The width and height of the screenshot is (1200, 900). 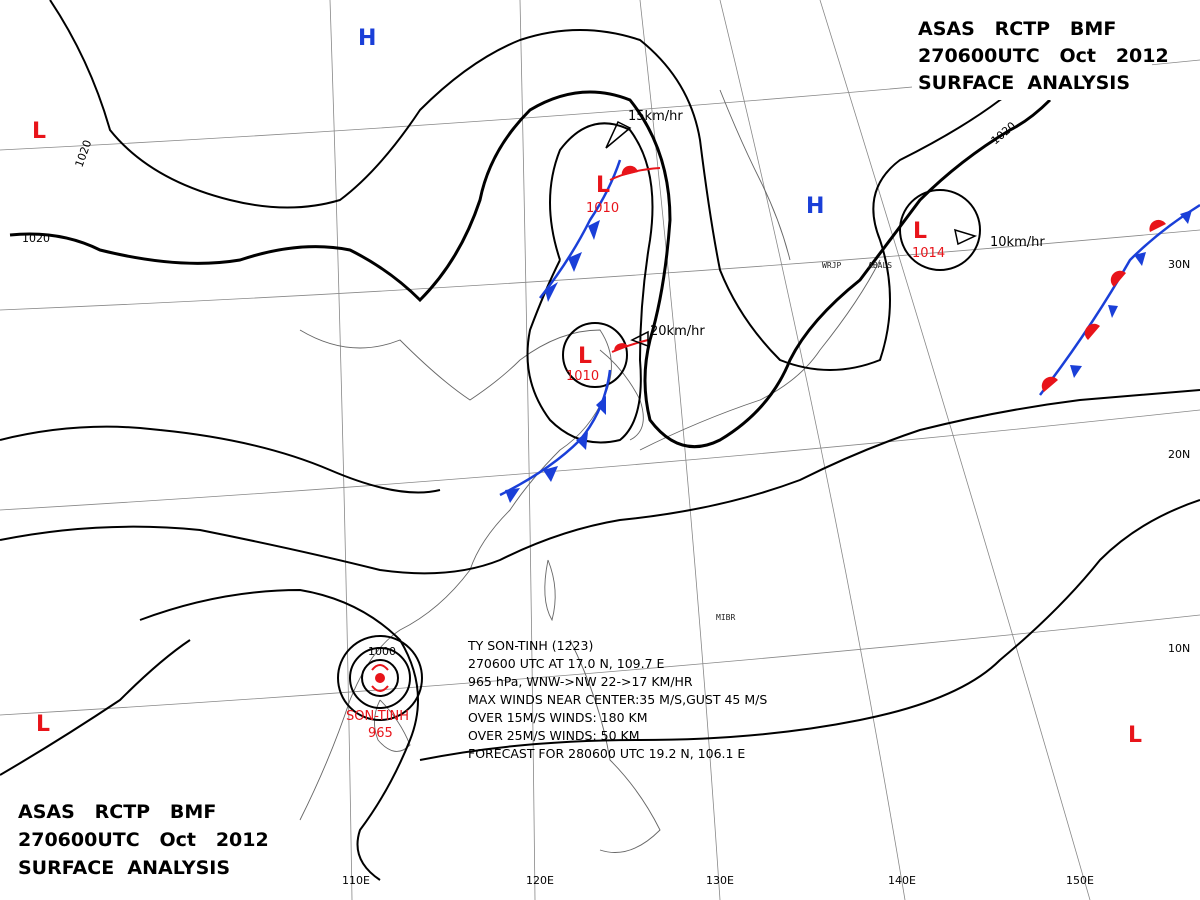 I want to click on typhoon-pressure-label: 965, so click(x=380, y=733).